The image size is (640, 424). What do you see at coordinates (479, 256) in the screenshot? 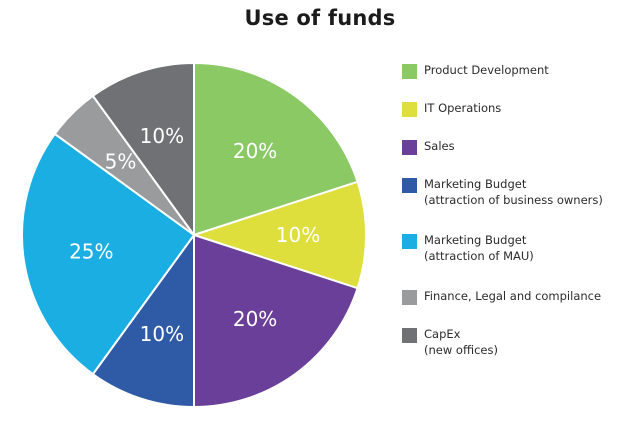
I see `legend-label-line: (attraction of MAU)` at bounding box center [479, 256].